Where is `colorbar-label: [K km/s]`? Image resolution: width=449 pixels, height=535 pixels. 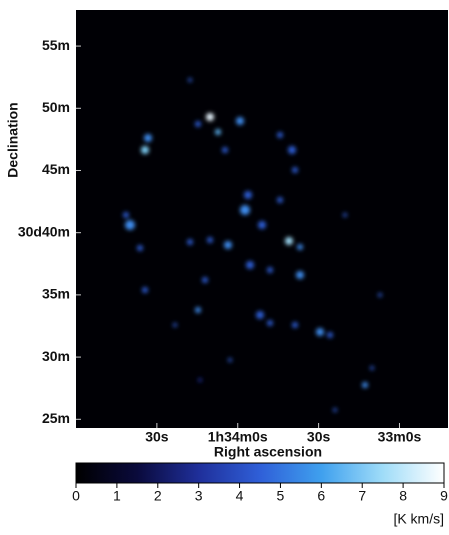 colorbar-label: [K km/s] is located at coordinates (418, 519).